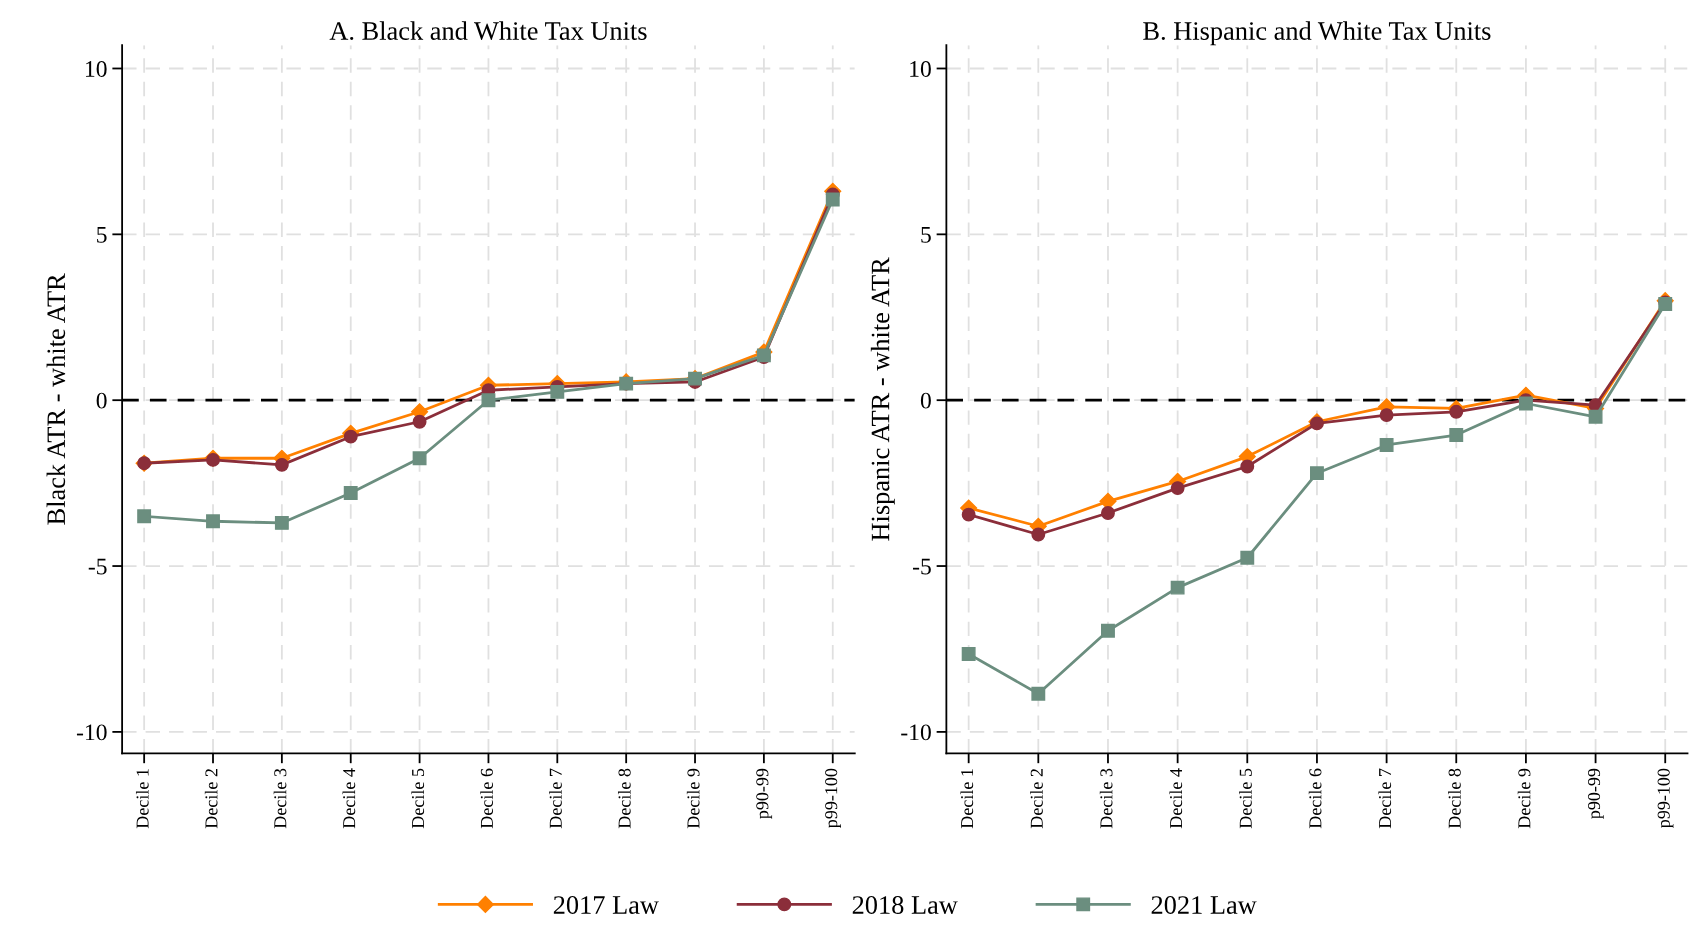 This screenshot has height=943, width=1696. Describe the element at coordinates (1317, 33) in the screenshot. I see `chart-title: B. Hispanic and White Tax Units` at that location.